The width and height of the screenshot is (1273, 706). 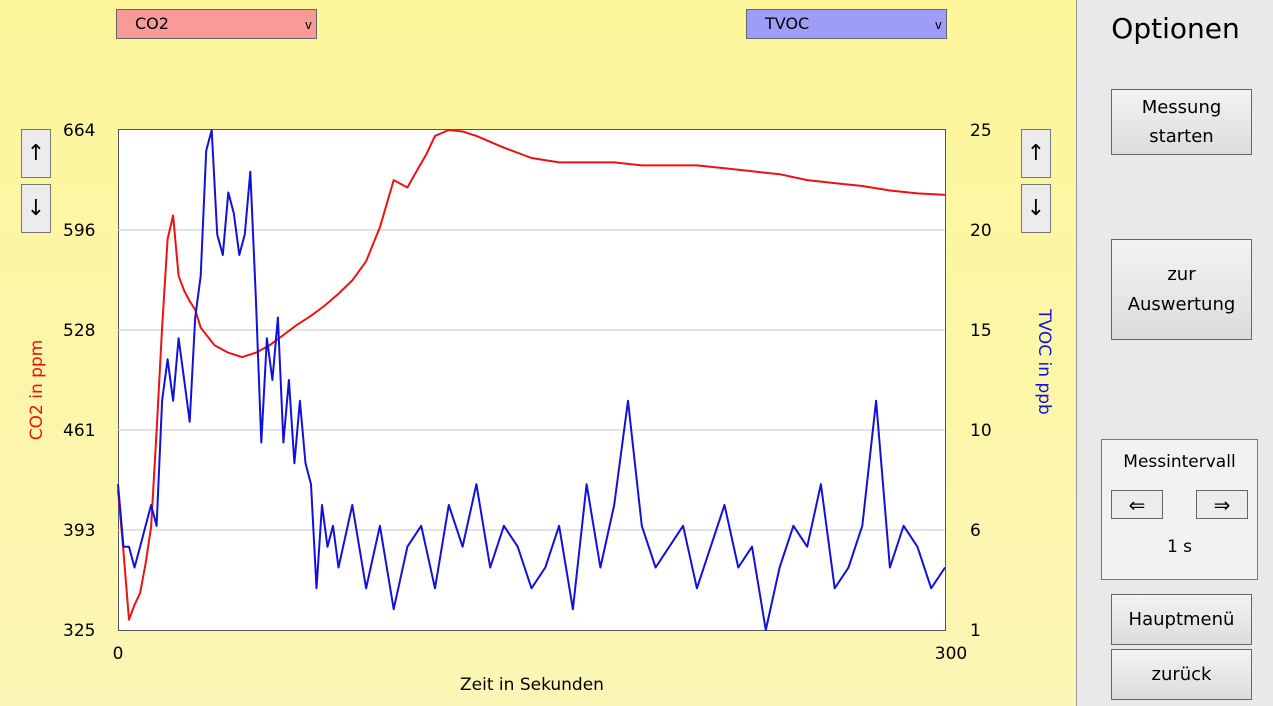 What do you see at coordinates (787, 23) in the screenshot?
I see `right-sensor-select-value: TVOC` at bounding box center [787, 23].